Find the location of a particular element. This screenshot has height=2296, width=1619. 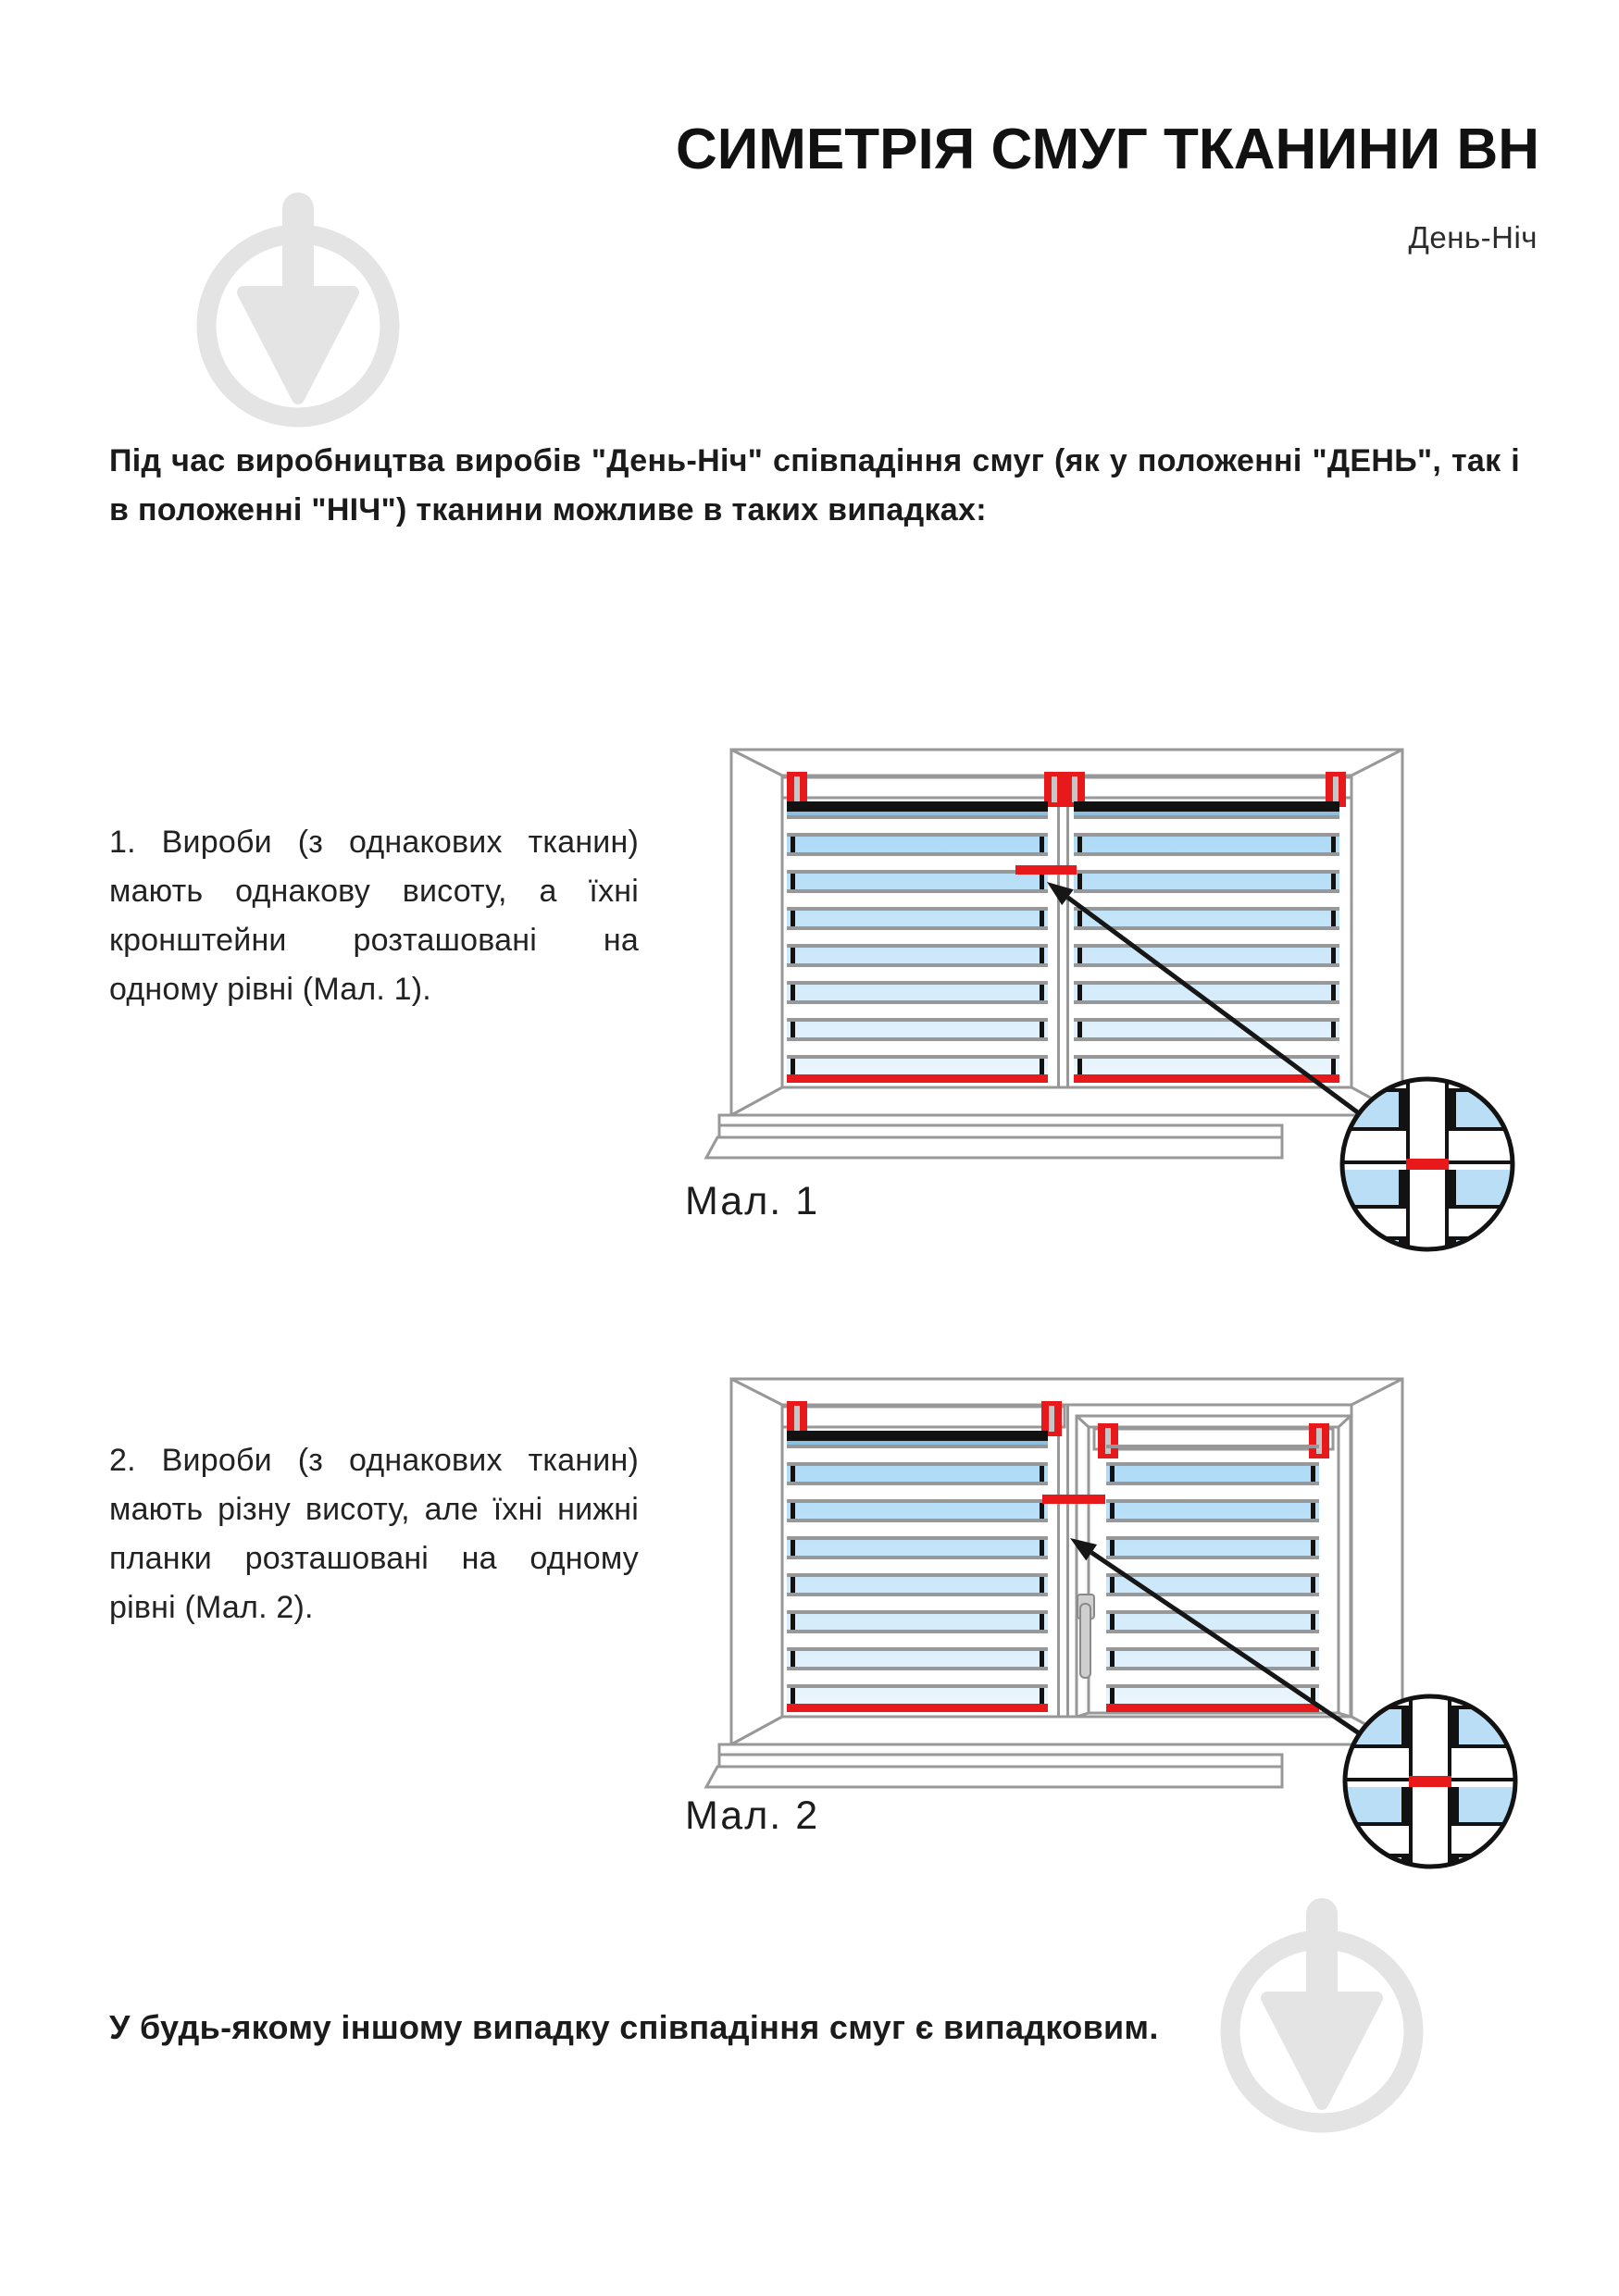

page-subtitle: День-Ніч is located at coordinates (1473, 237).